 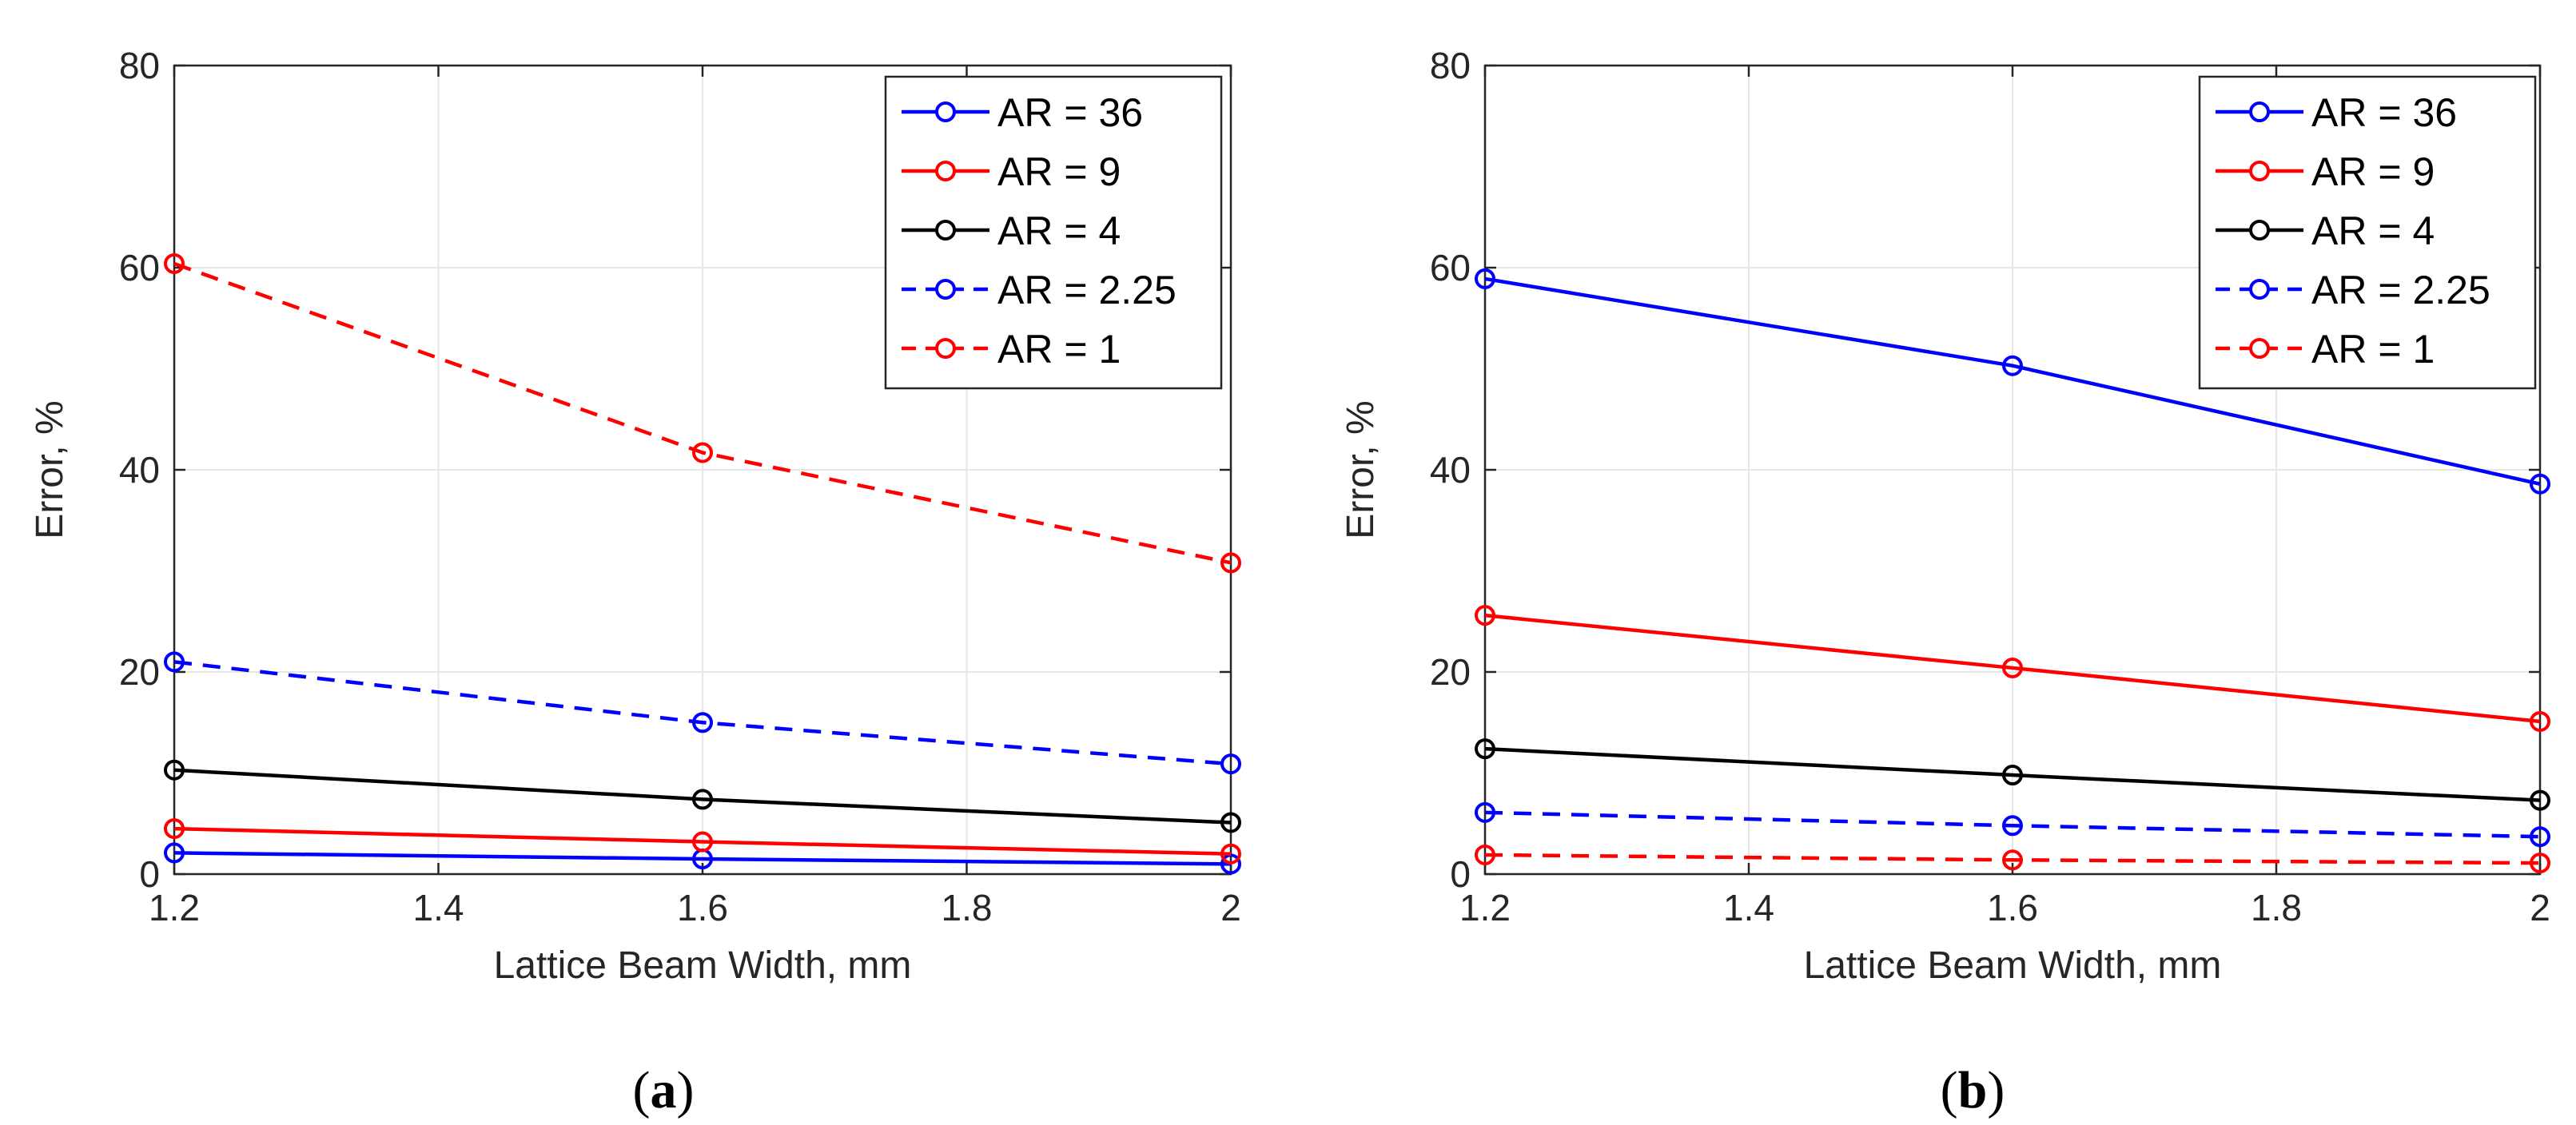 I want to click on panel-caption: (a), so click(x=664, y=1090).